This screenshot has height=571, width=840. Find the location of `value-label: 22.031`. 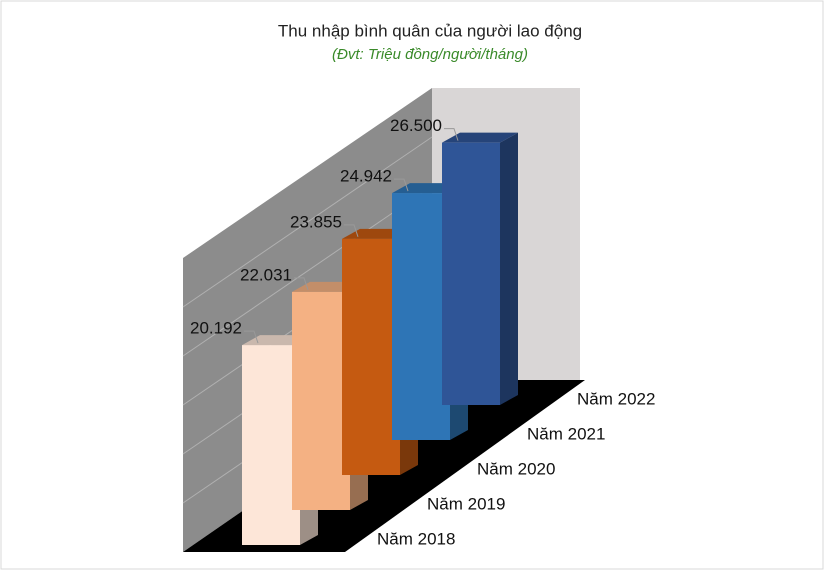

value-label: 22.031 is located at coordinates (266, 274).